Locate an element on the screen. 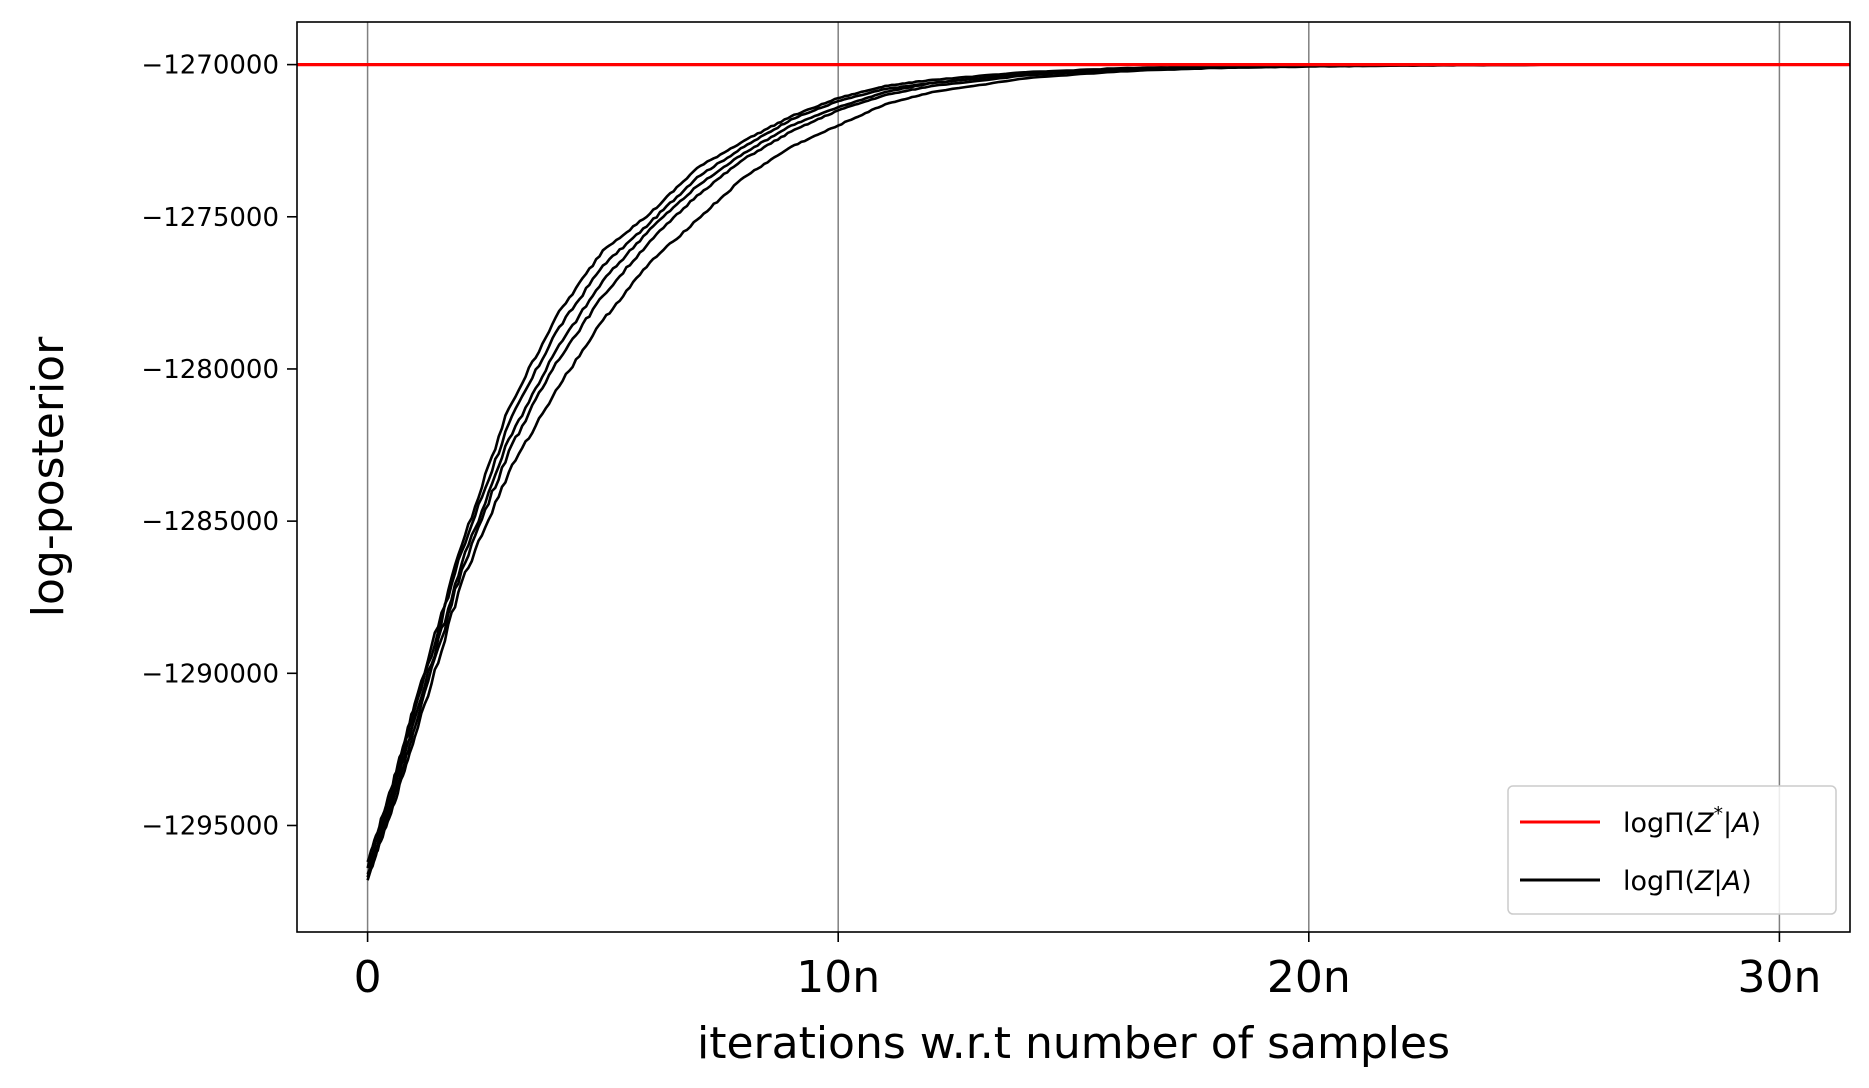  legend-box is located at coordinates (1672, 850).